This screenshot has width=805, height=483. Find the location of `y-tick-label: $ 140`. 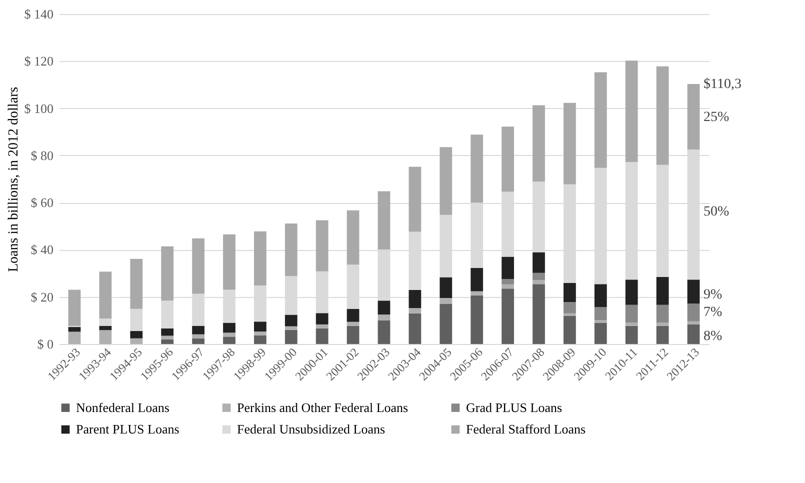

y-tick-label: $ 140 is located at coordinates (39, 14).